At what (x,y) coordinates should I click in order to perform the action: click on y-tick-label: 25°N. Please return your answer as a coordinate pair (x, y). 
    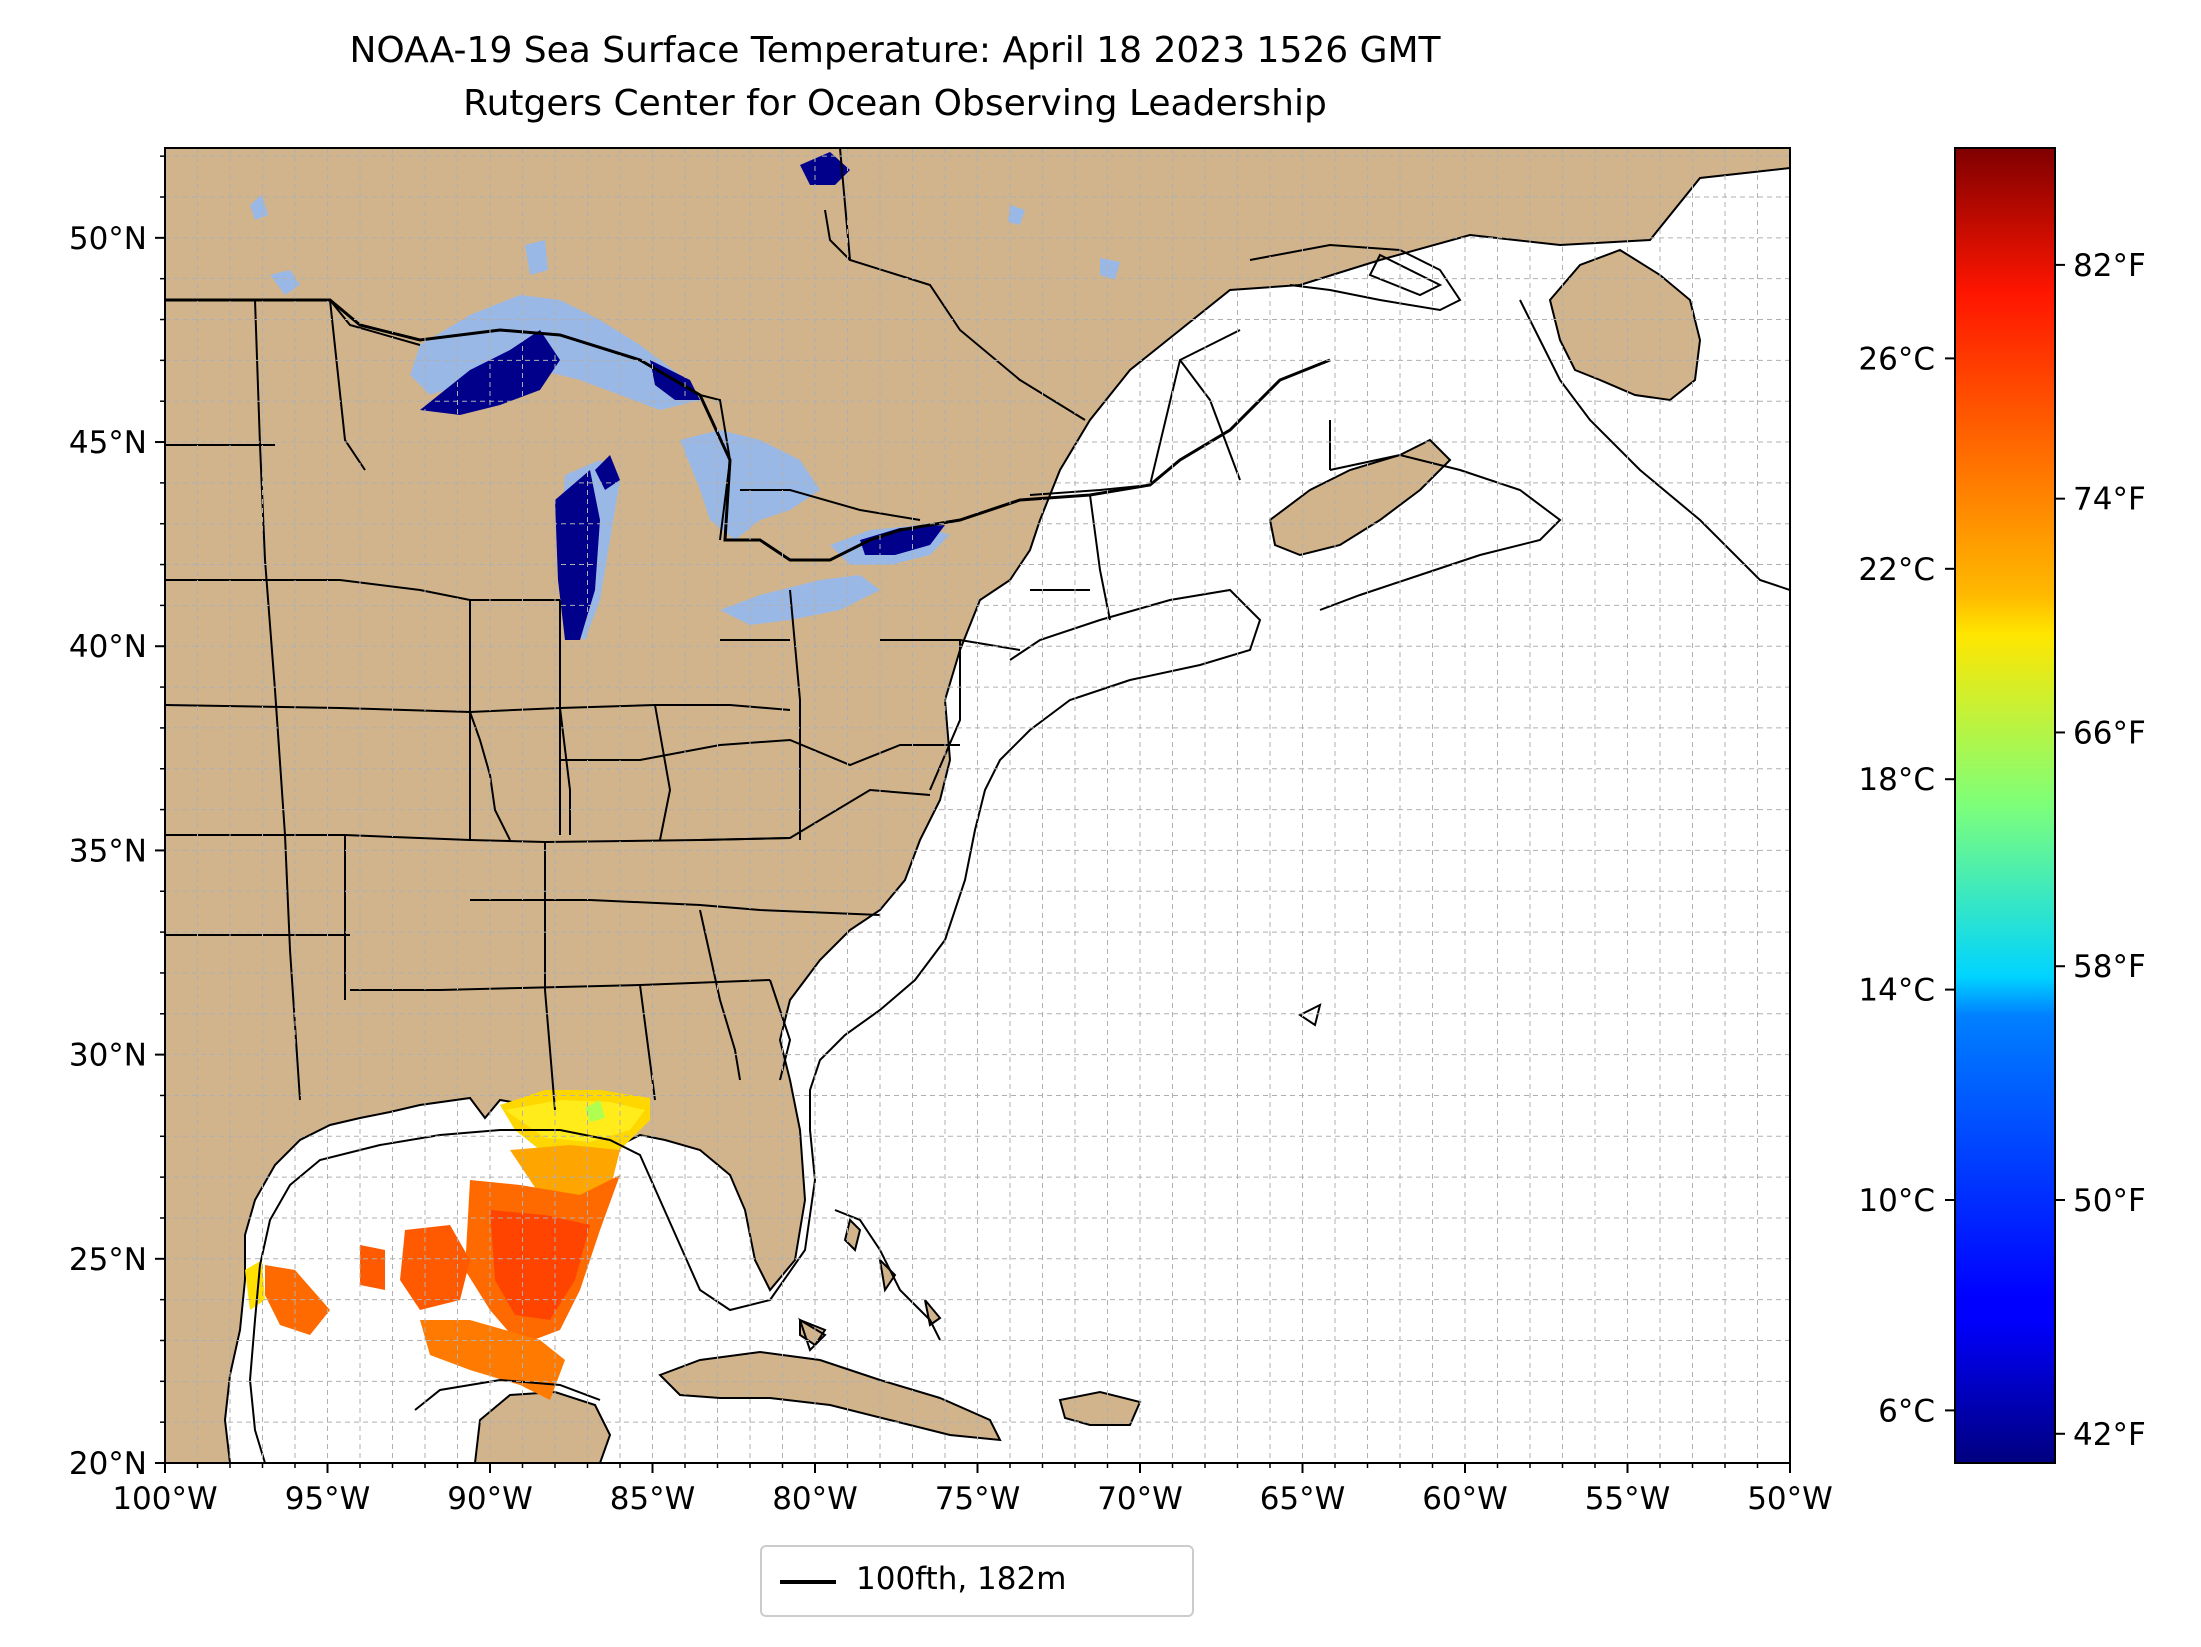
    Looking at the image, I should click on (108, 1260).